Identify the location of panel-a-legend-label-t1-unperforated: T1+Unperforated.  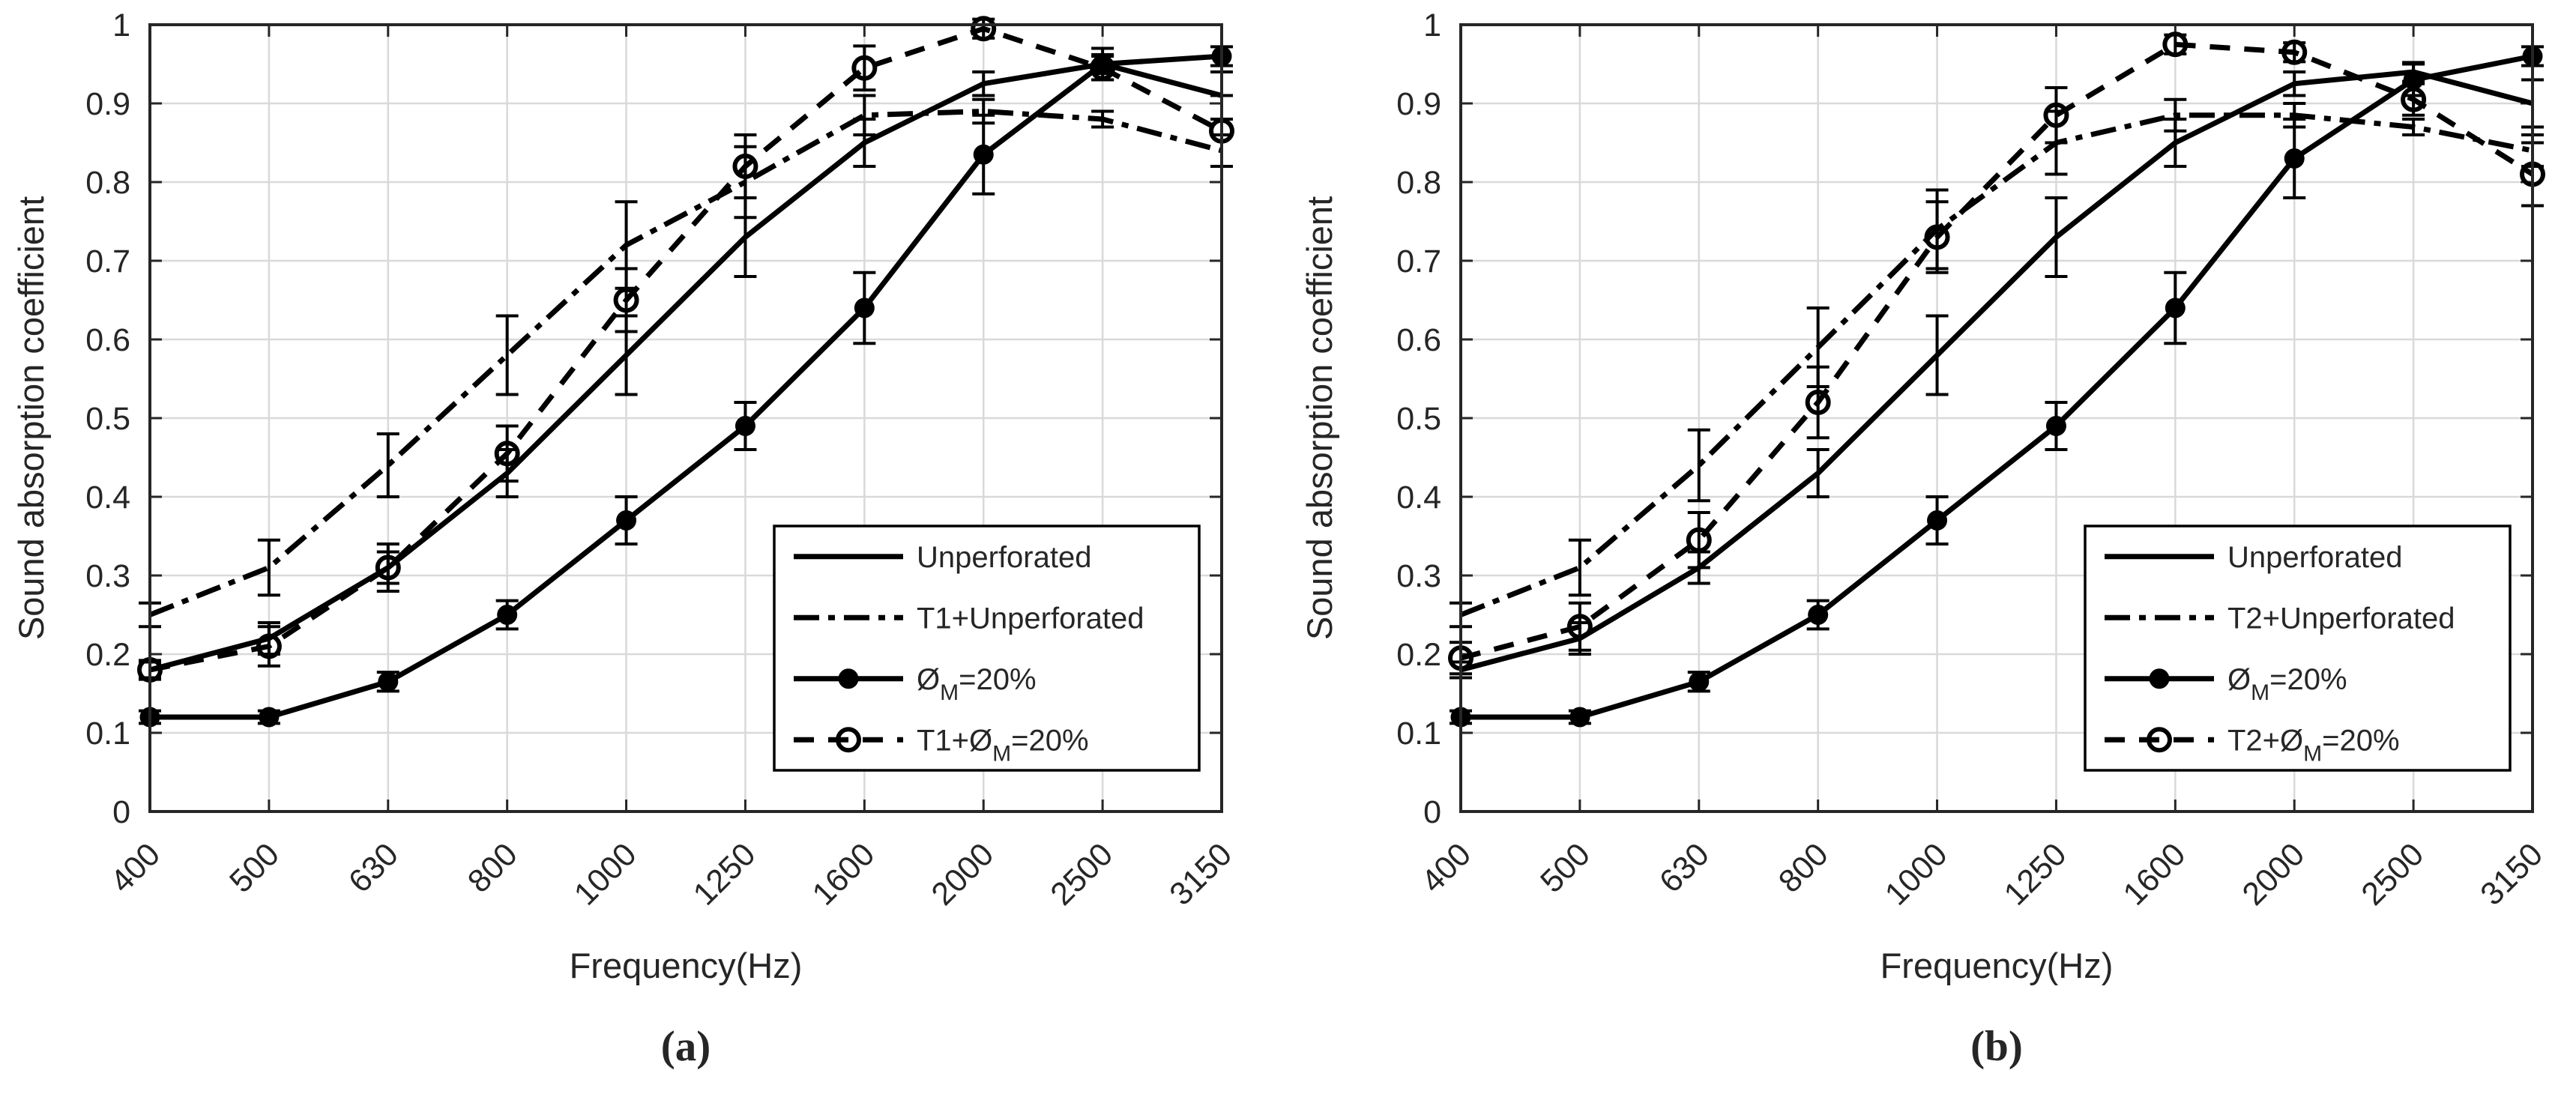
(1030, 618).